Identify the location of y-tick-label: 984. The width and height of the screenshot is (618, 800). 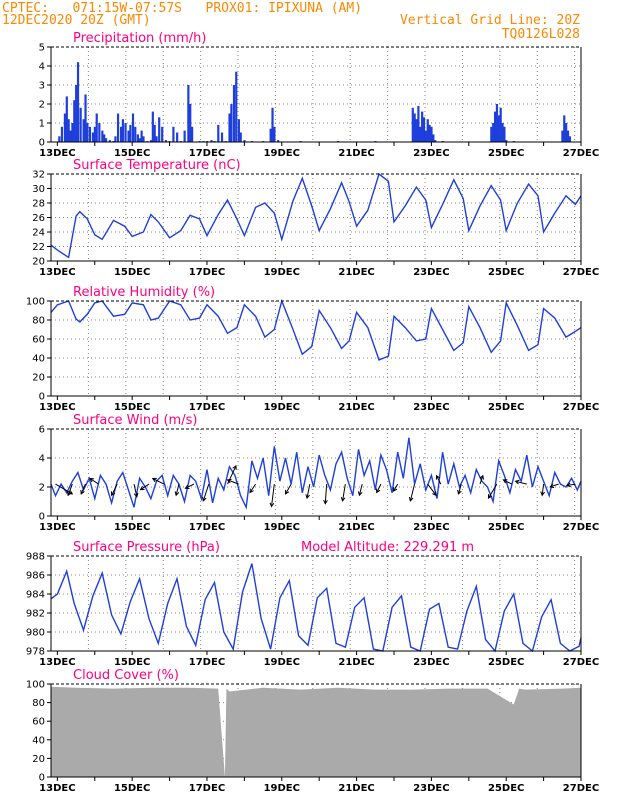
(35, 595).